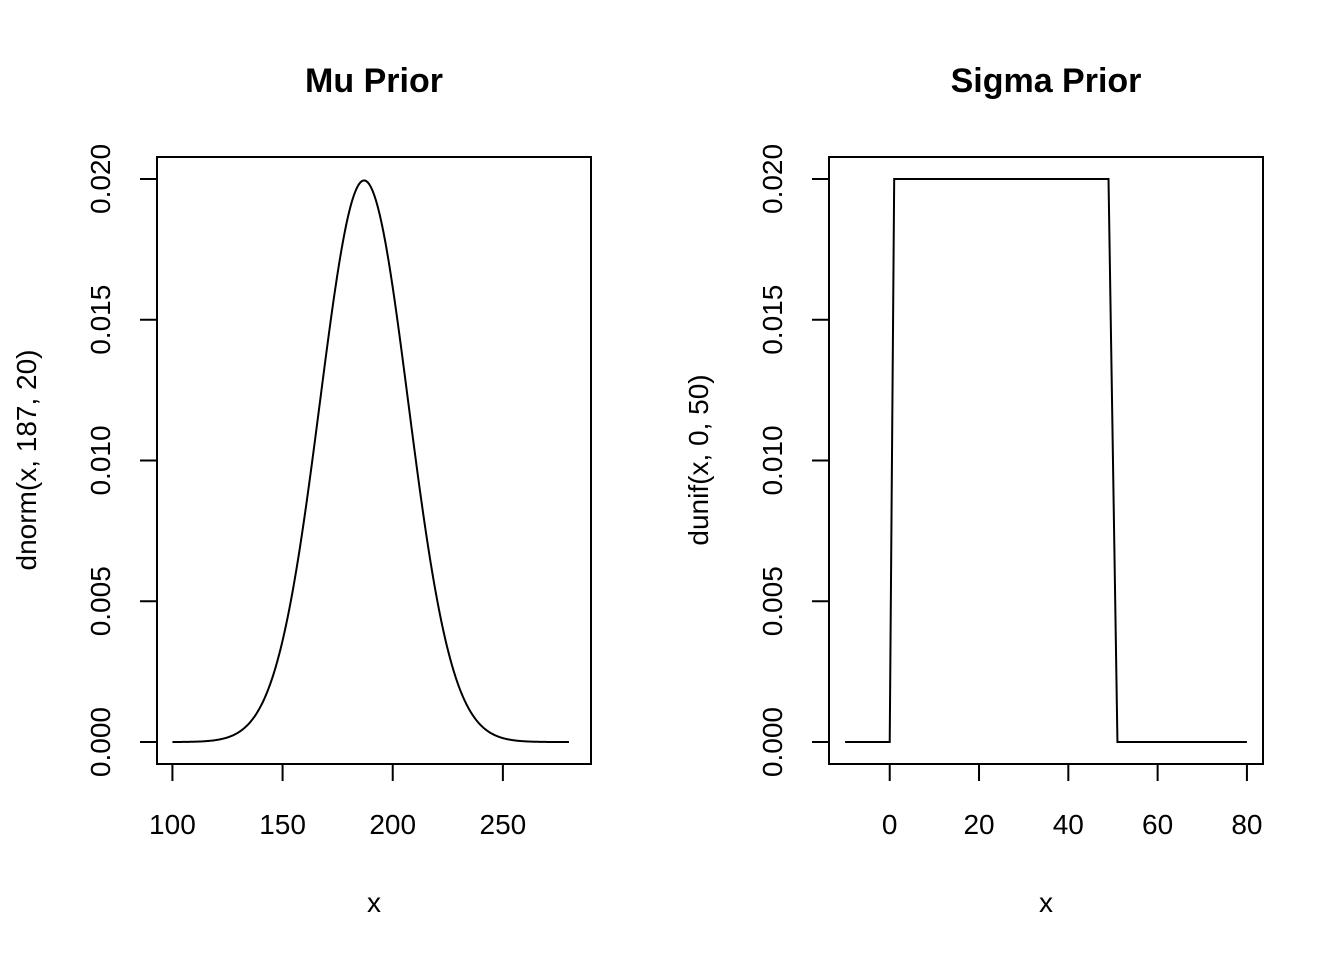  I want to click on x-tick-label: 150, so click(282, 824).